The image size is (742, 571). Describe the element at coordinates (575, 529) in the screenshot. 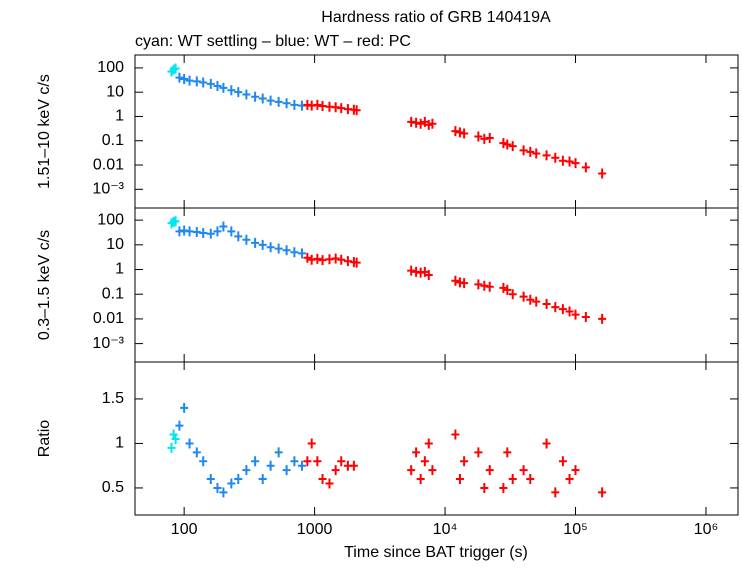

I see `x-tick-label: 10⁵` at that location.